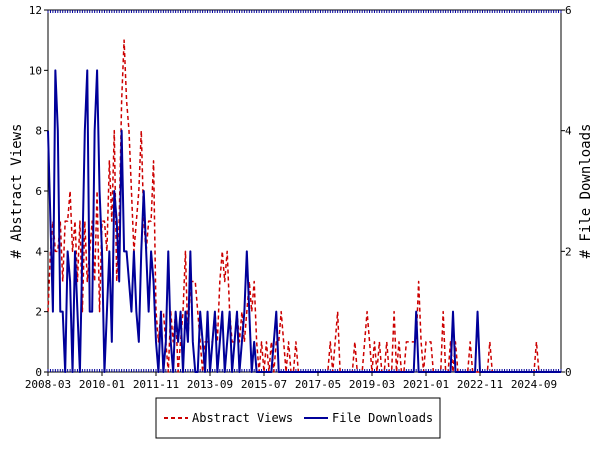 The width and height of the screenshot is (600, 450). What do you see at coordinates (48, 384) in the screenshot?
I see `x-tick-label: 2008-03` at bounding box center [48, 384].